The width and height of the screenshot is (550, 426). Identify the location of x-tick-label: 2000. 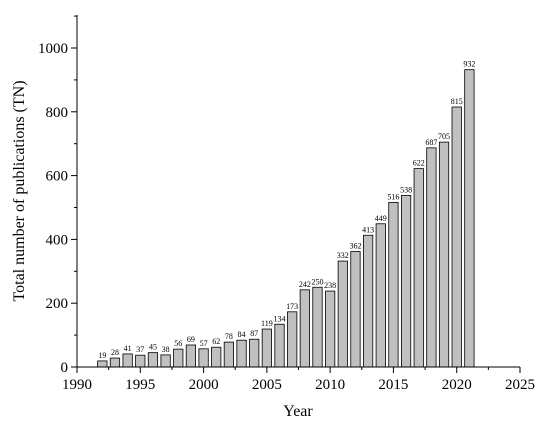
(204, 385).